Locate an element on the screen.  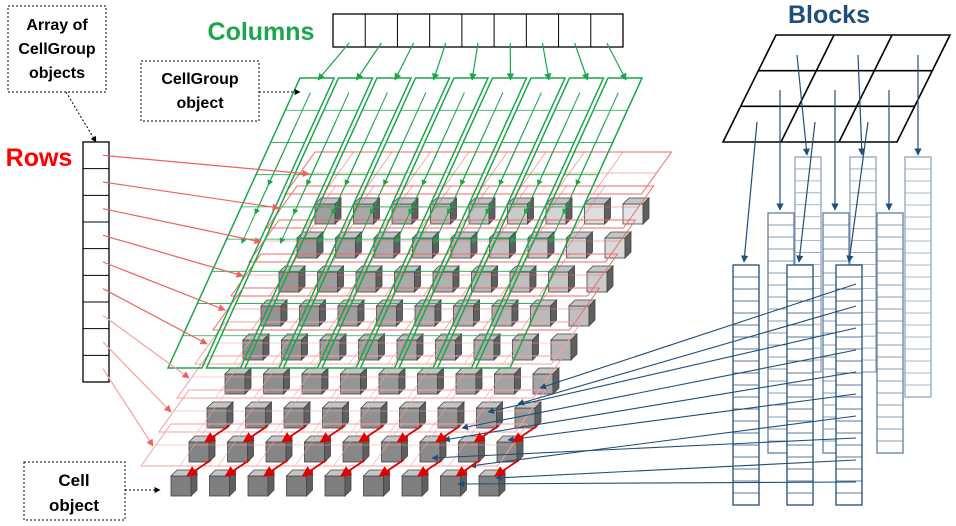
rows-array is located at coordinates (196, 294).